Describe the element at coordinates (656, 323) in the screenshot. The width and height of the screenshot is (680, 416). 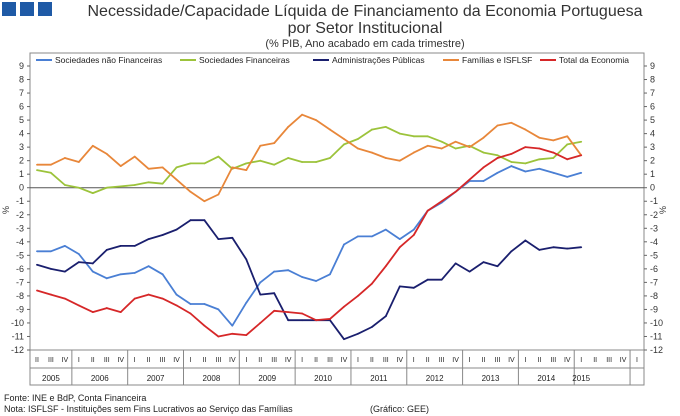
I see `y-tick-label-right: -10` at that location.